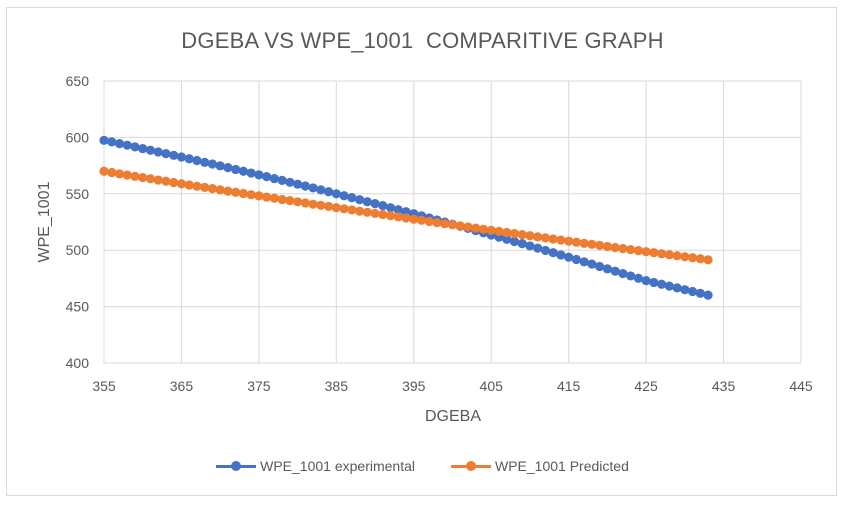 The width and height of the screenshot is (845, 509). What do you see at coordinates (646, 386) in the screenshot?
I see `x-tick-label: 425` at bounding box center [646, 386].